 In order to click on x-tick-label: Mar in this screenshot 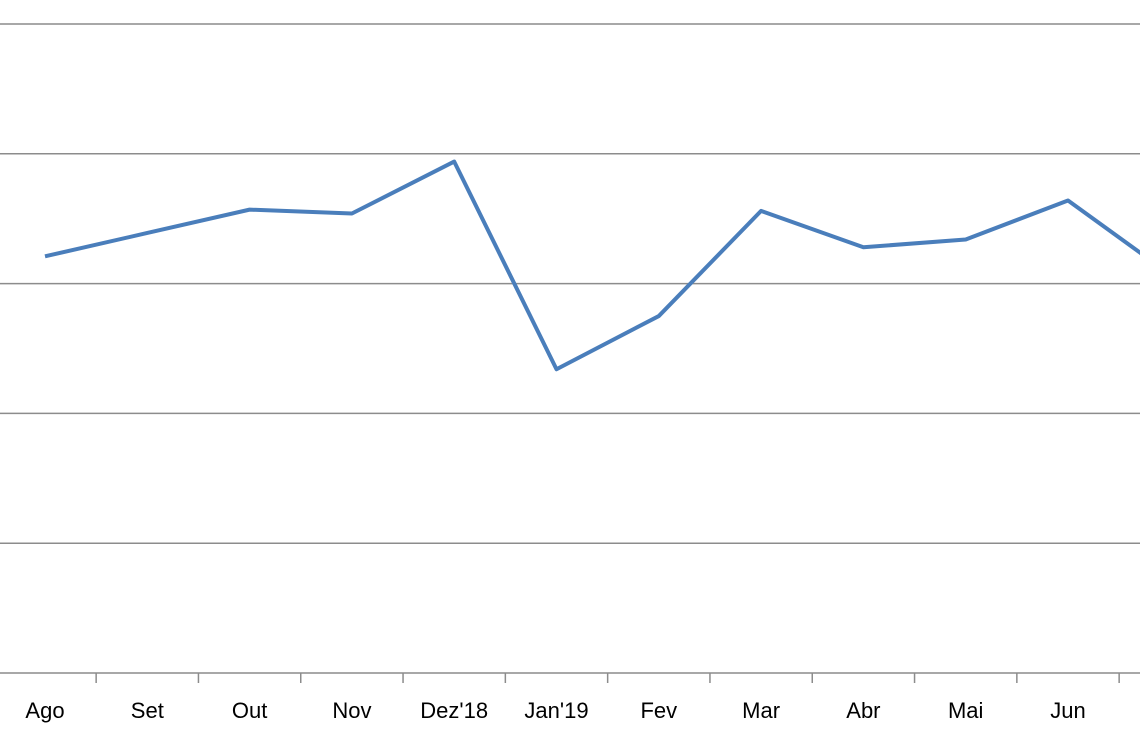, I will do `click(761, 710)`.